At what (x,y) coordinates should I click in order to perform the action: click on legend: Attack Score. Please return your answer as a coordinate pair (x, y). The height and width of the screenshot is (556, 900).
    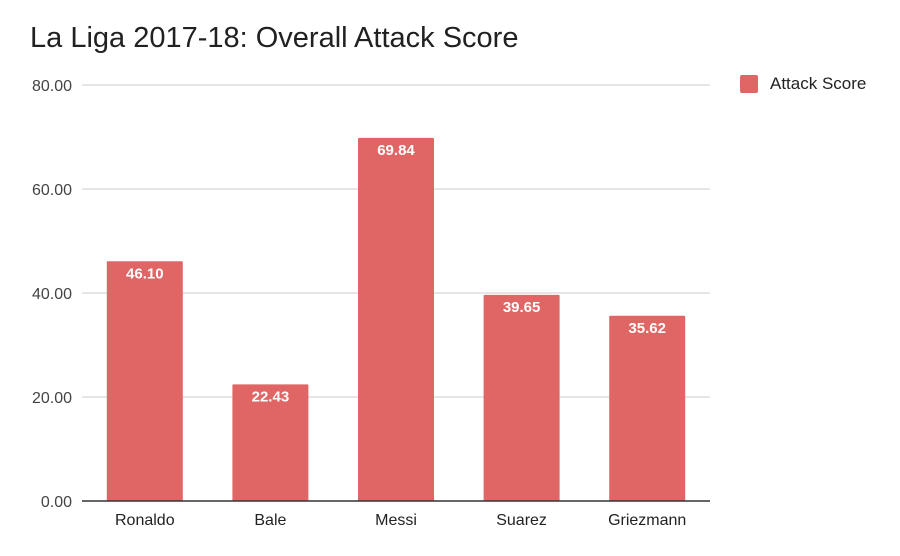
    Looking at the image, I should click on (803, 84).